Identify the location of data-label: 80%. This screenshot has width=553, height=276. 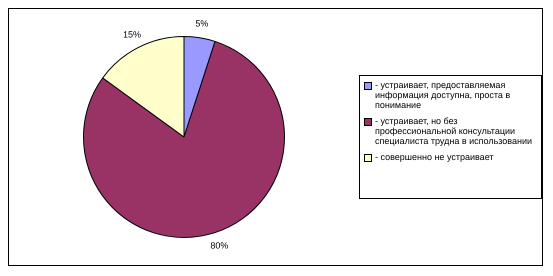
(219, 245).